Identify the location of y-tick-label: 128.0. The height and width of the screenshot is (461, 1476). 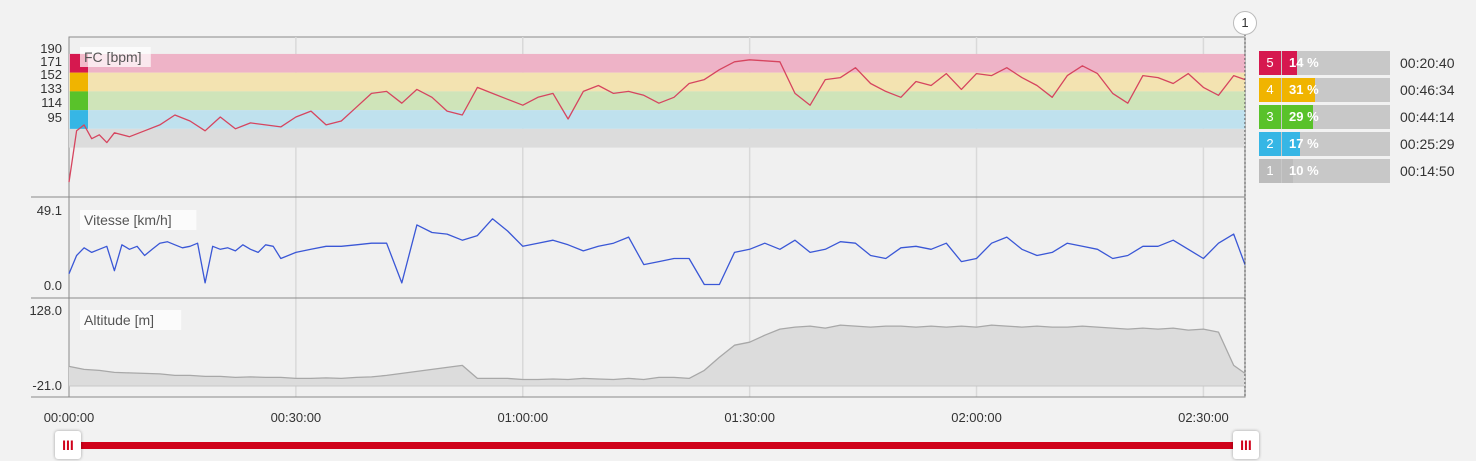
(45, 310).